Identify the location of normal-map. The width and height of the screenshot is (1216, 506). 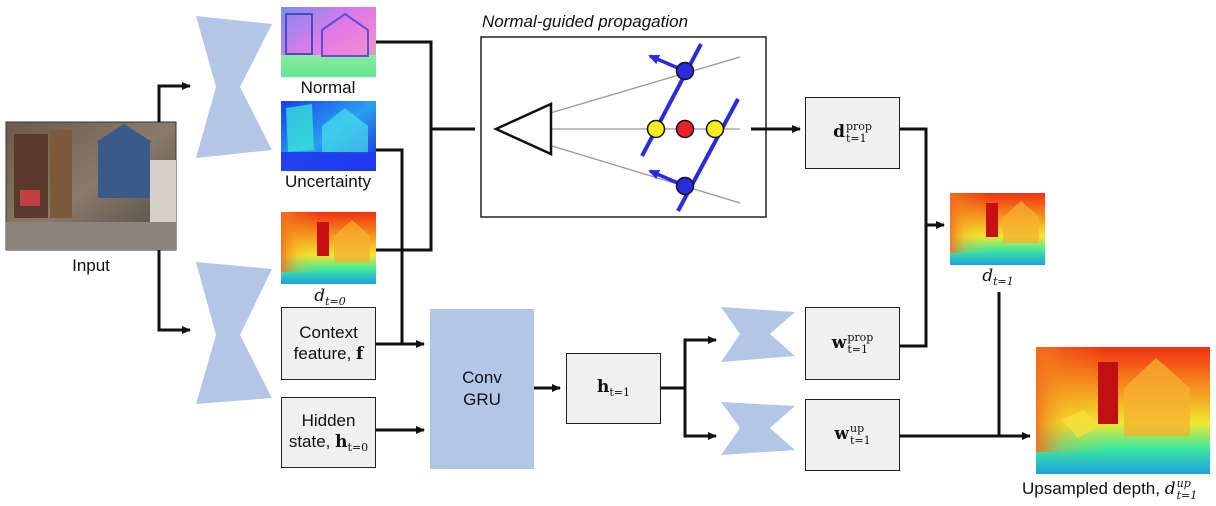
(328, 42).